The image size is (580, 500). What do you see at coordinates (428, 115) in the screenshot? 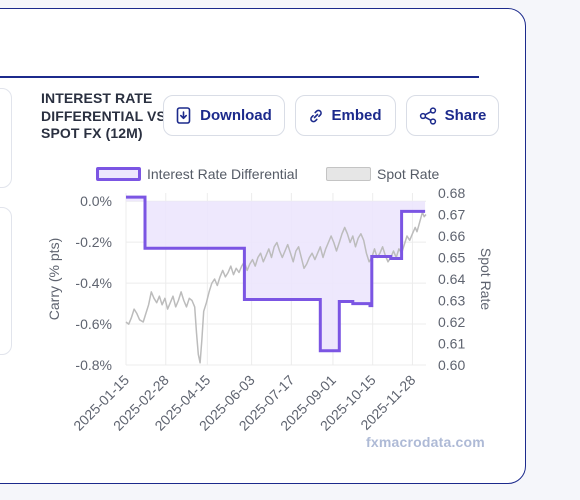
I see `share-icon` at bounding box center [428, 115].